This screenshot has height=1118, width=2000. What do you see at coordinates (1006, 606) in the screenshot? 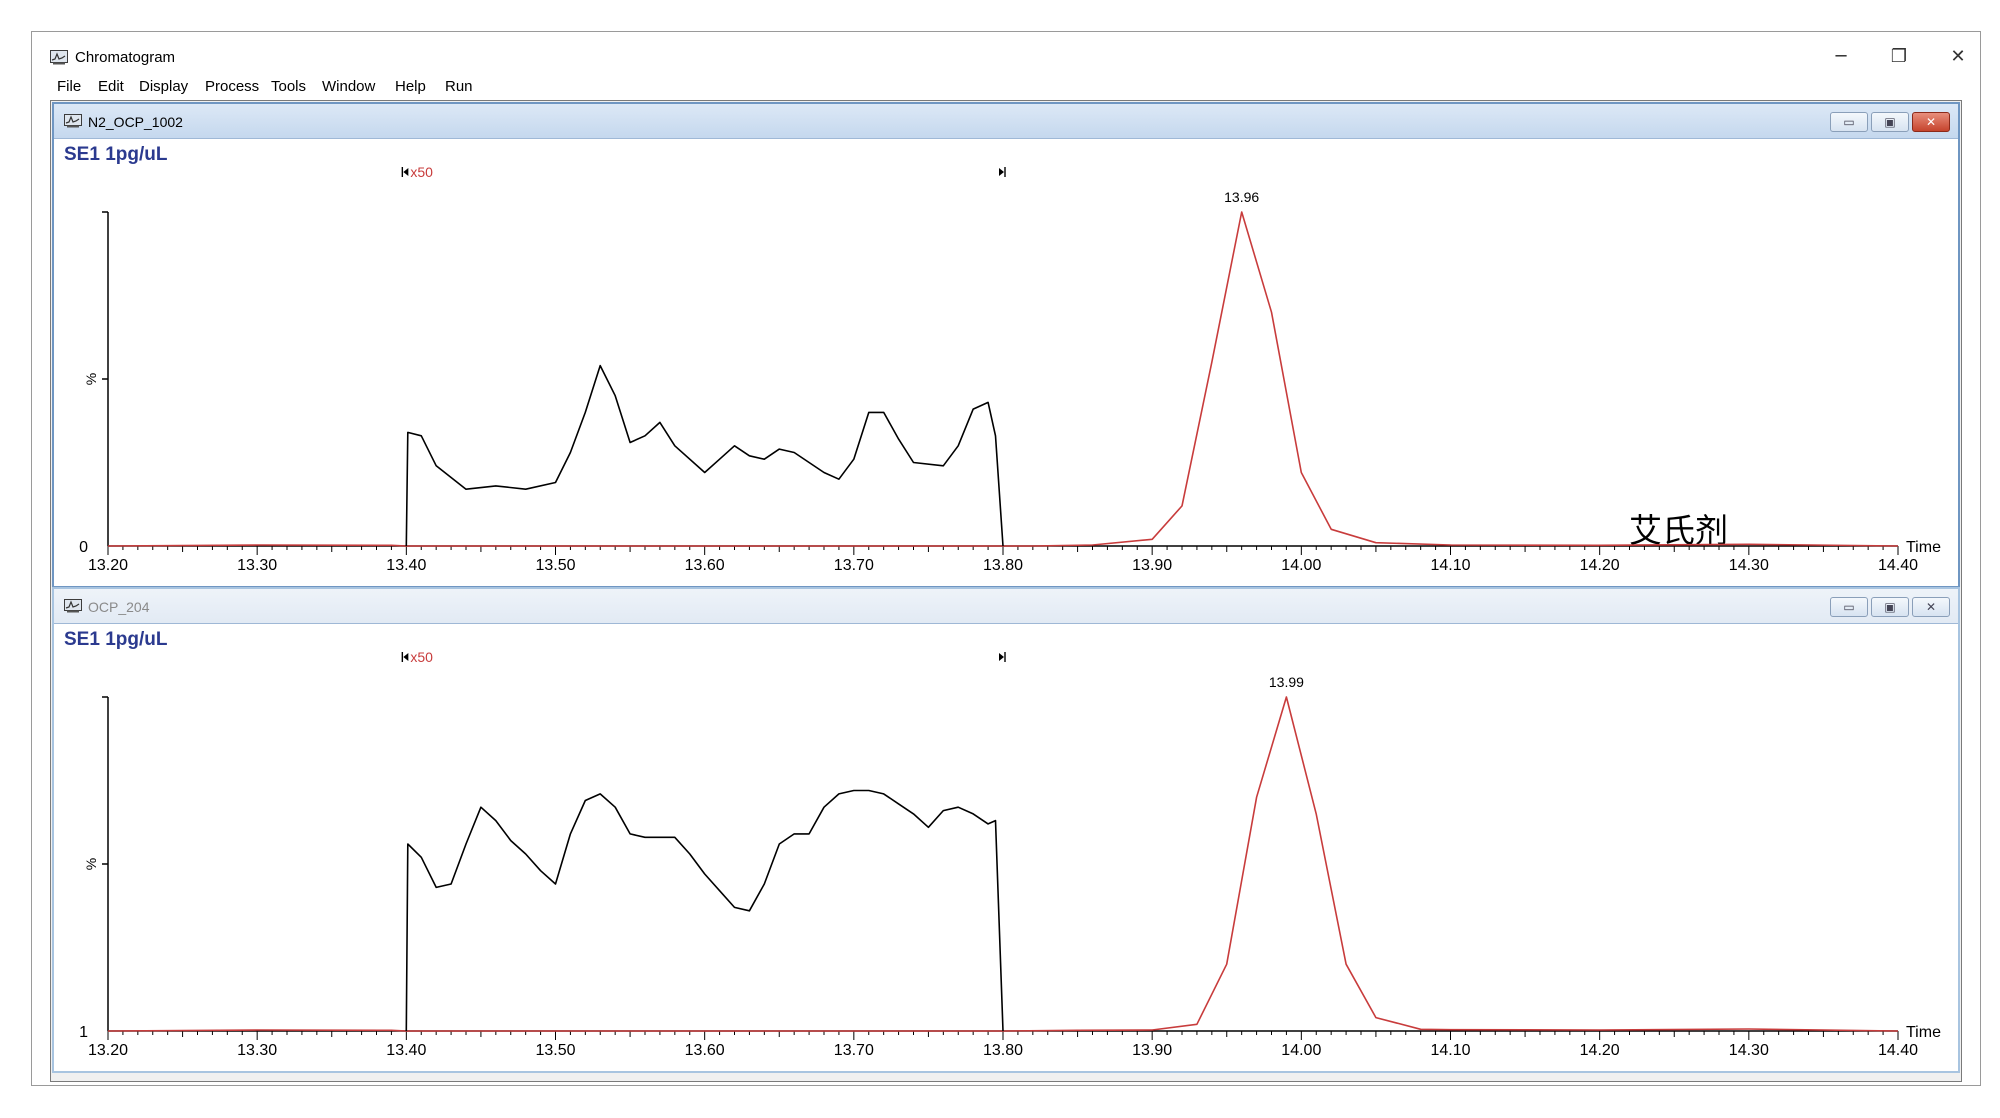
I see `panel-title-bar: OCP_204 ▭ ▣ ✕` at bounding box center [1006, 606].